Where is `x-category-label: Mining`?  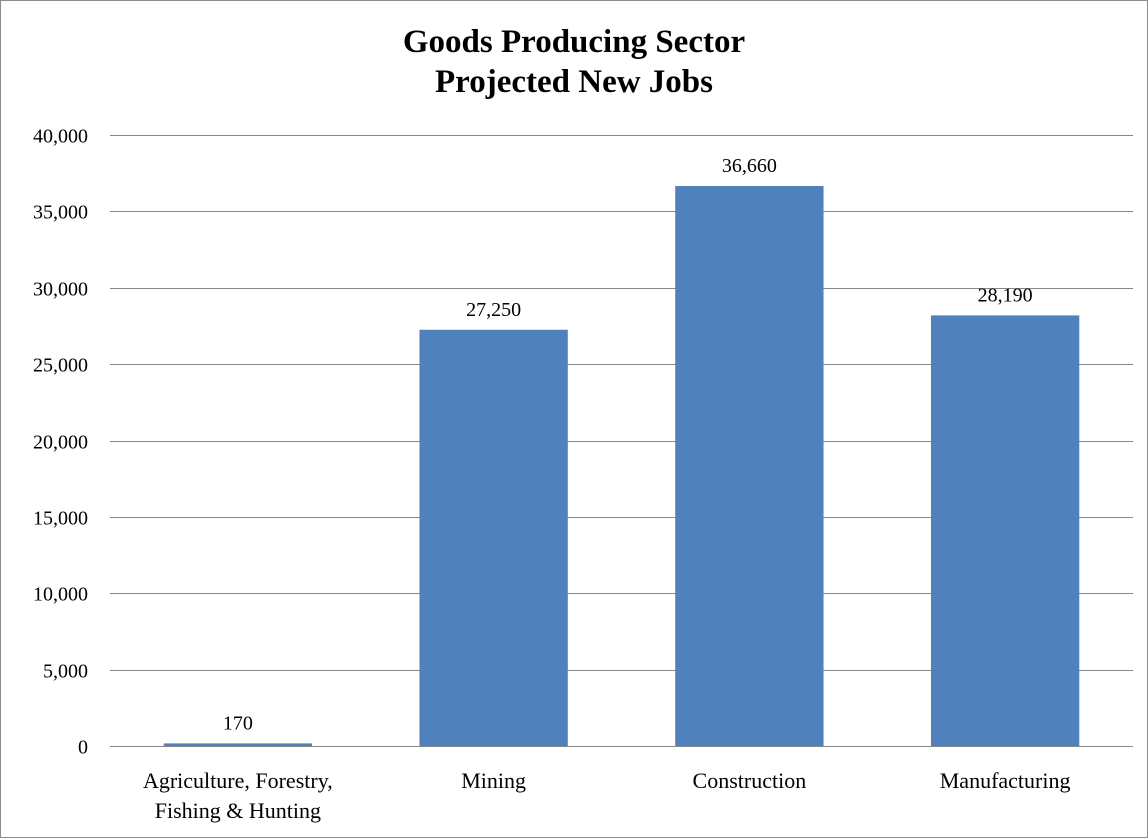
x-category-label: Mining is located at coordinates (493, 780).